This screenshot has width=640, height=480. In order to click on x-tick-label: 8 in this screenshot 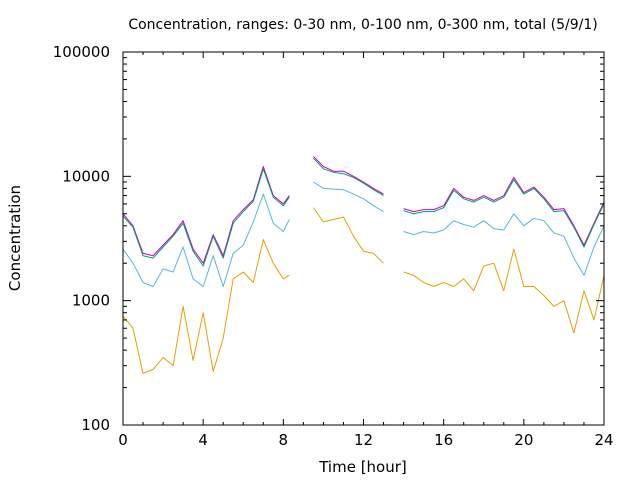, I will do `click(284, 440)`.